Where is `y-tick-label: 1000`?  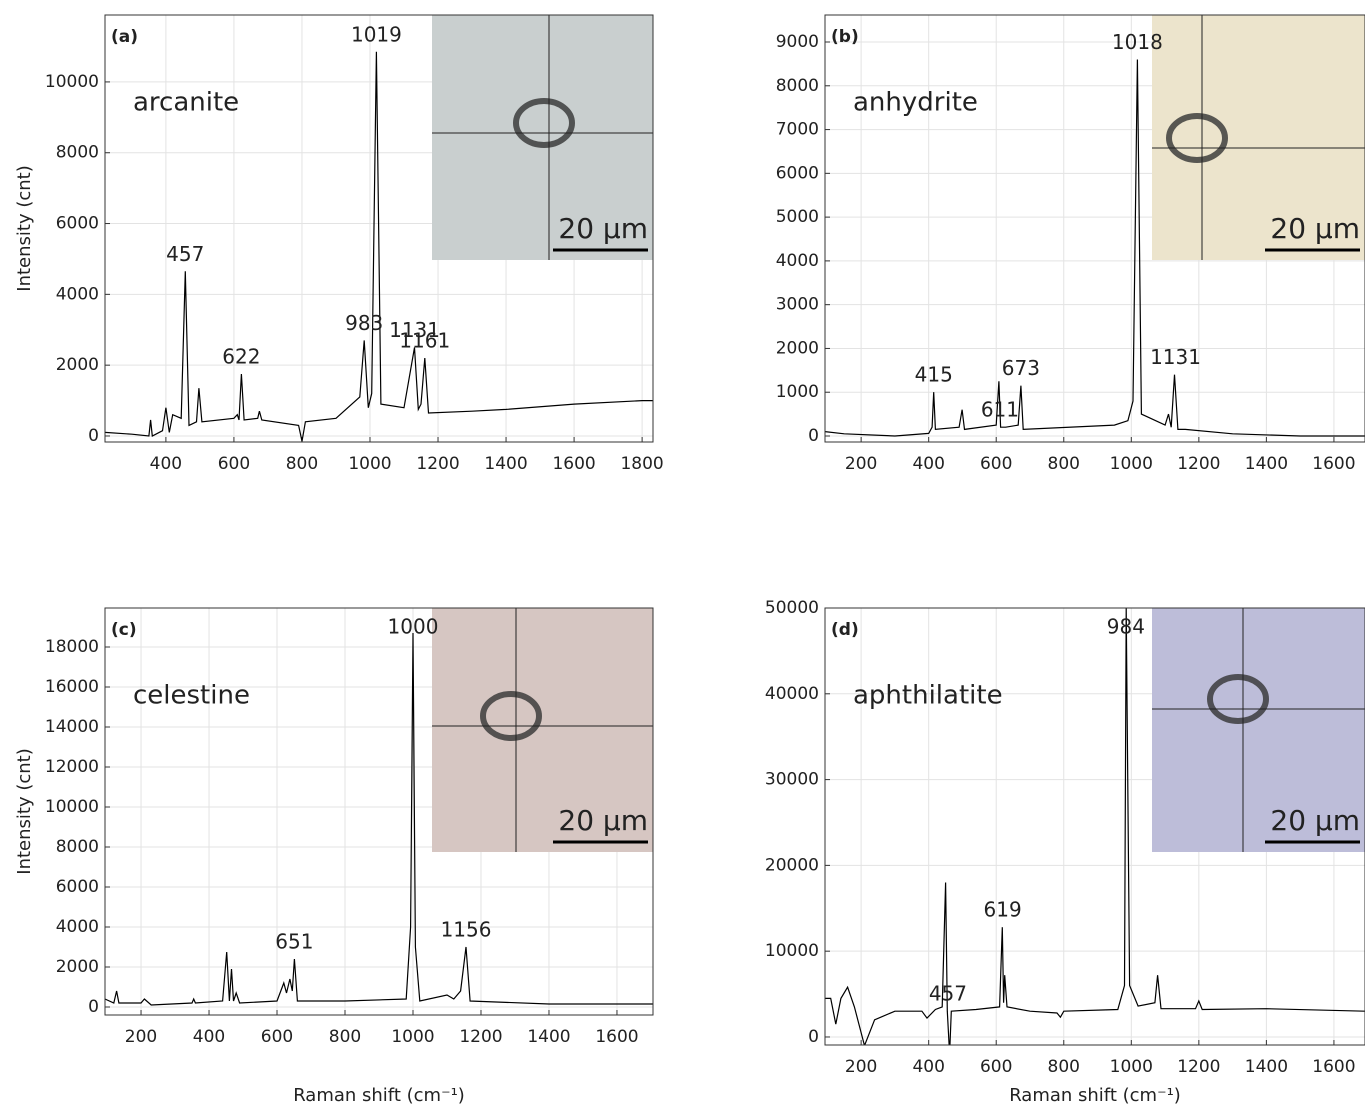
y-tick-label: 1000 is located at coordinates (797, 392).